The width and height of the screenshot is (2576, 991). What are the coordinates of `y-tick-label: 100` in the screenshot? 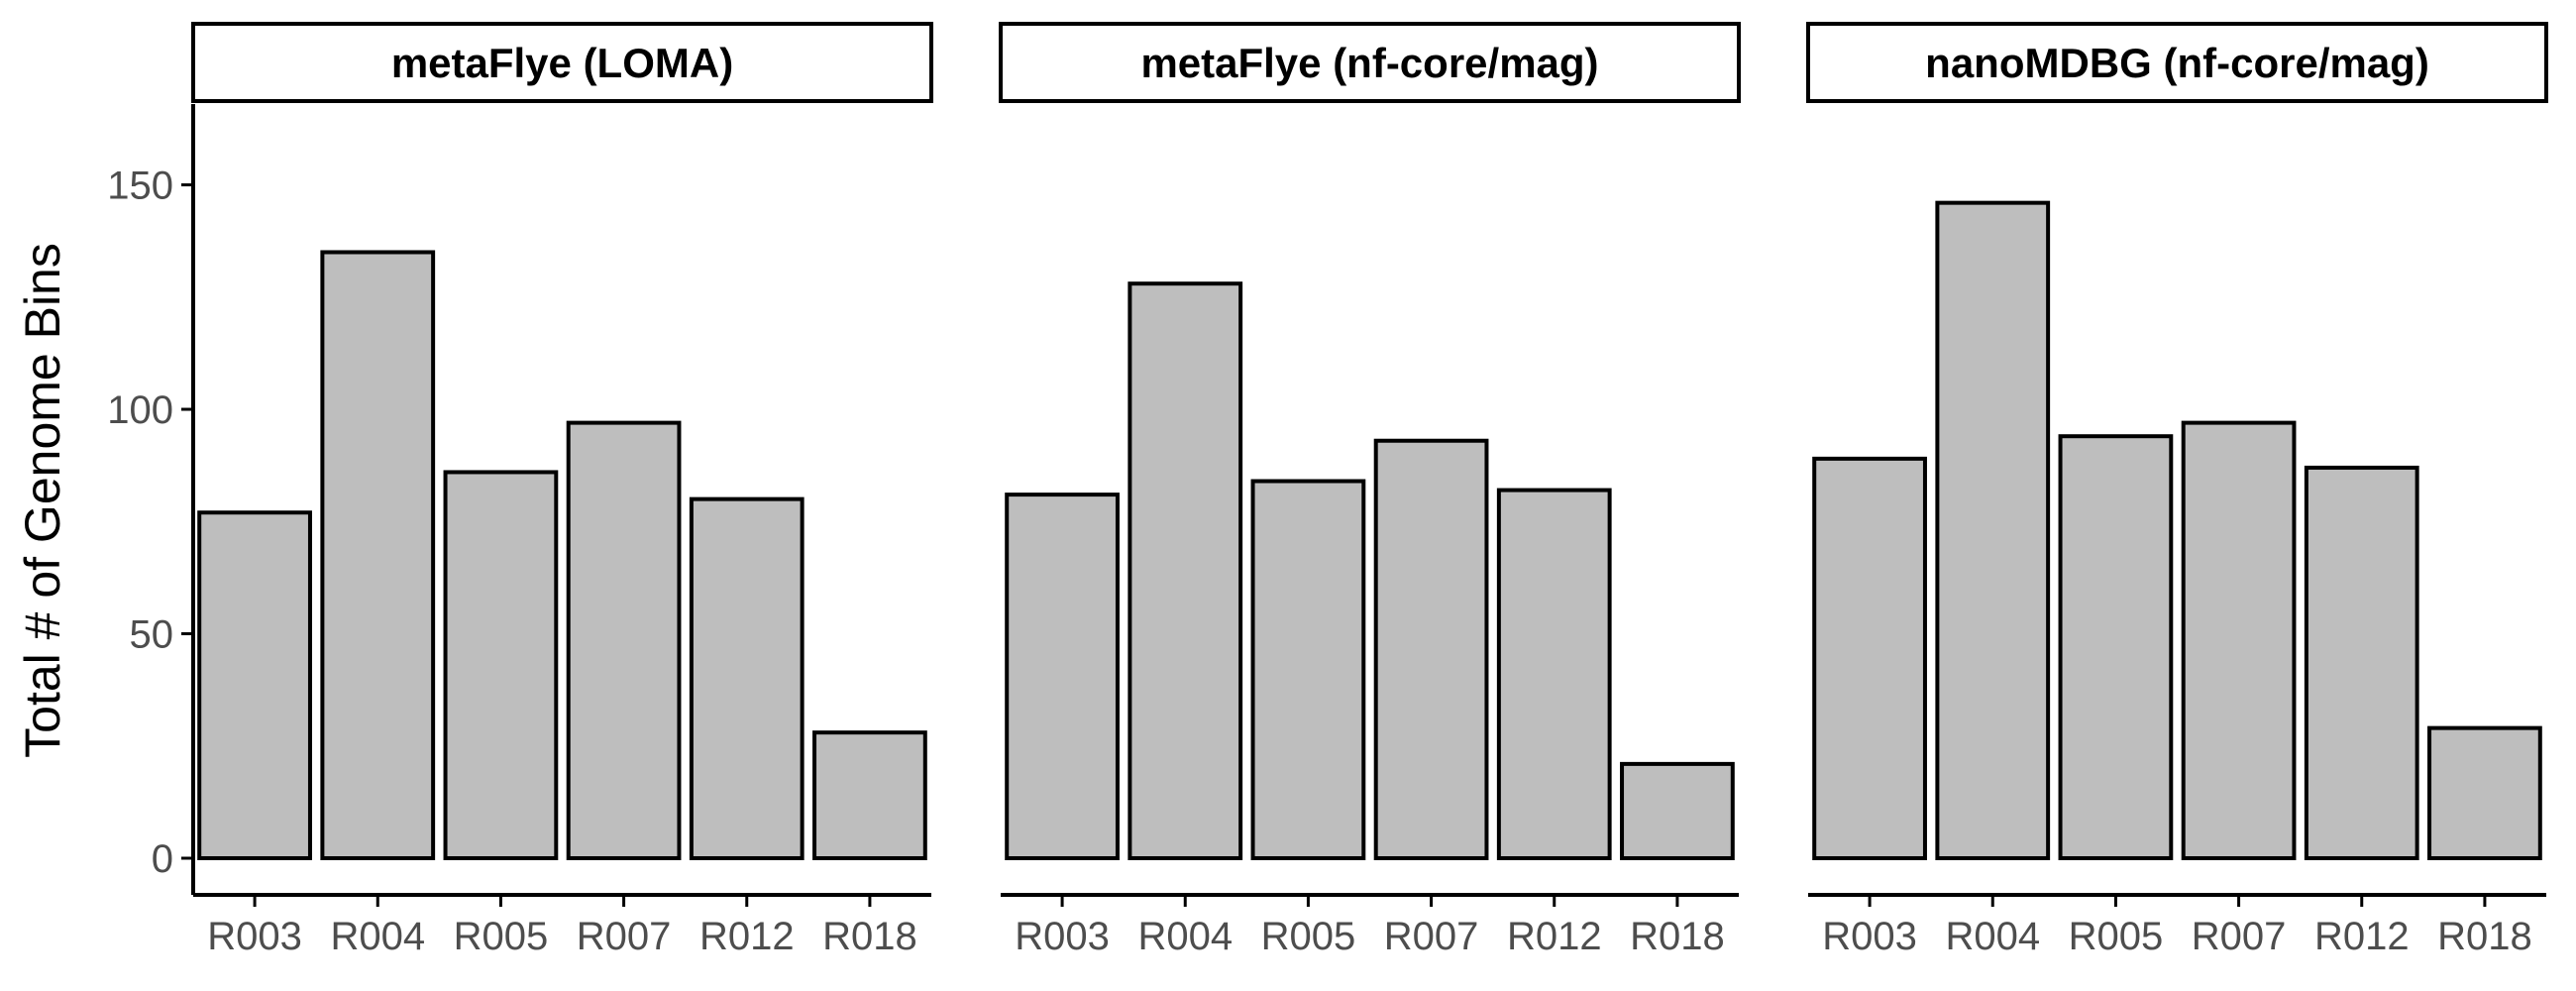 It's located at (140, 410).